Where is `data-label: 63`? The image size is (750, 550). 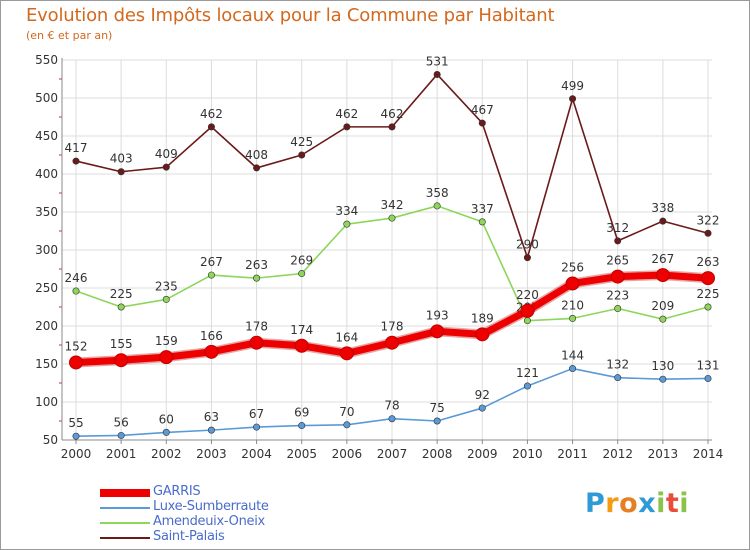 data-label: 63 is located at coordinates (211, 417).